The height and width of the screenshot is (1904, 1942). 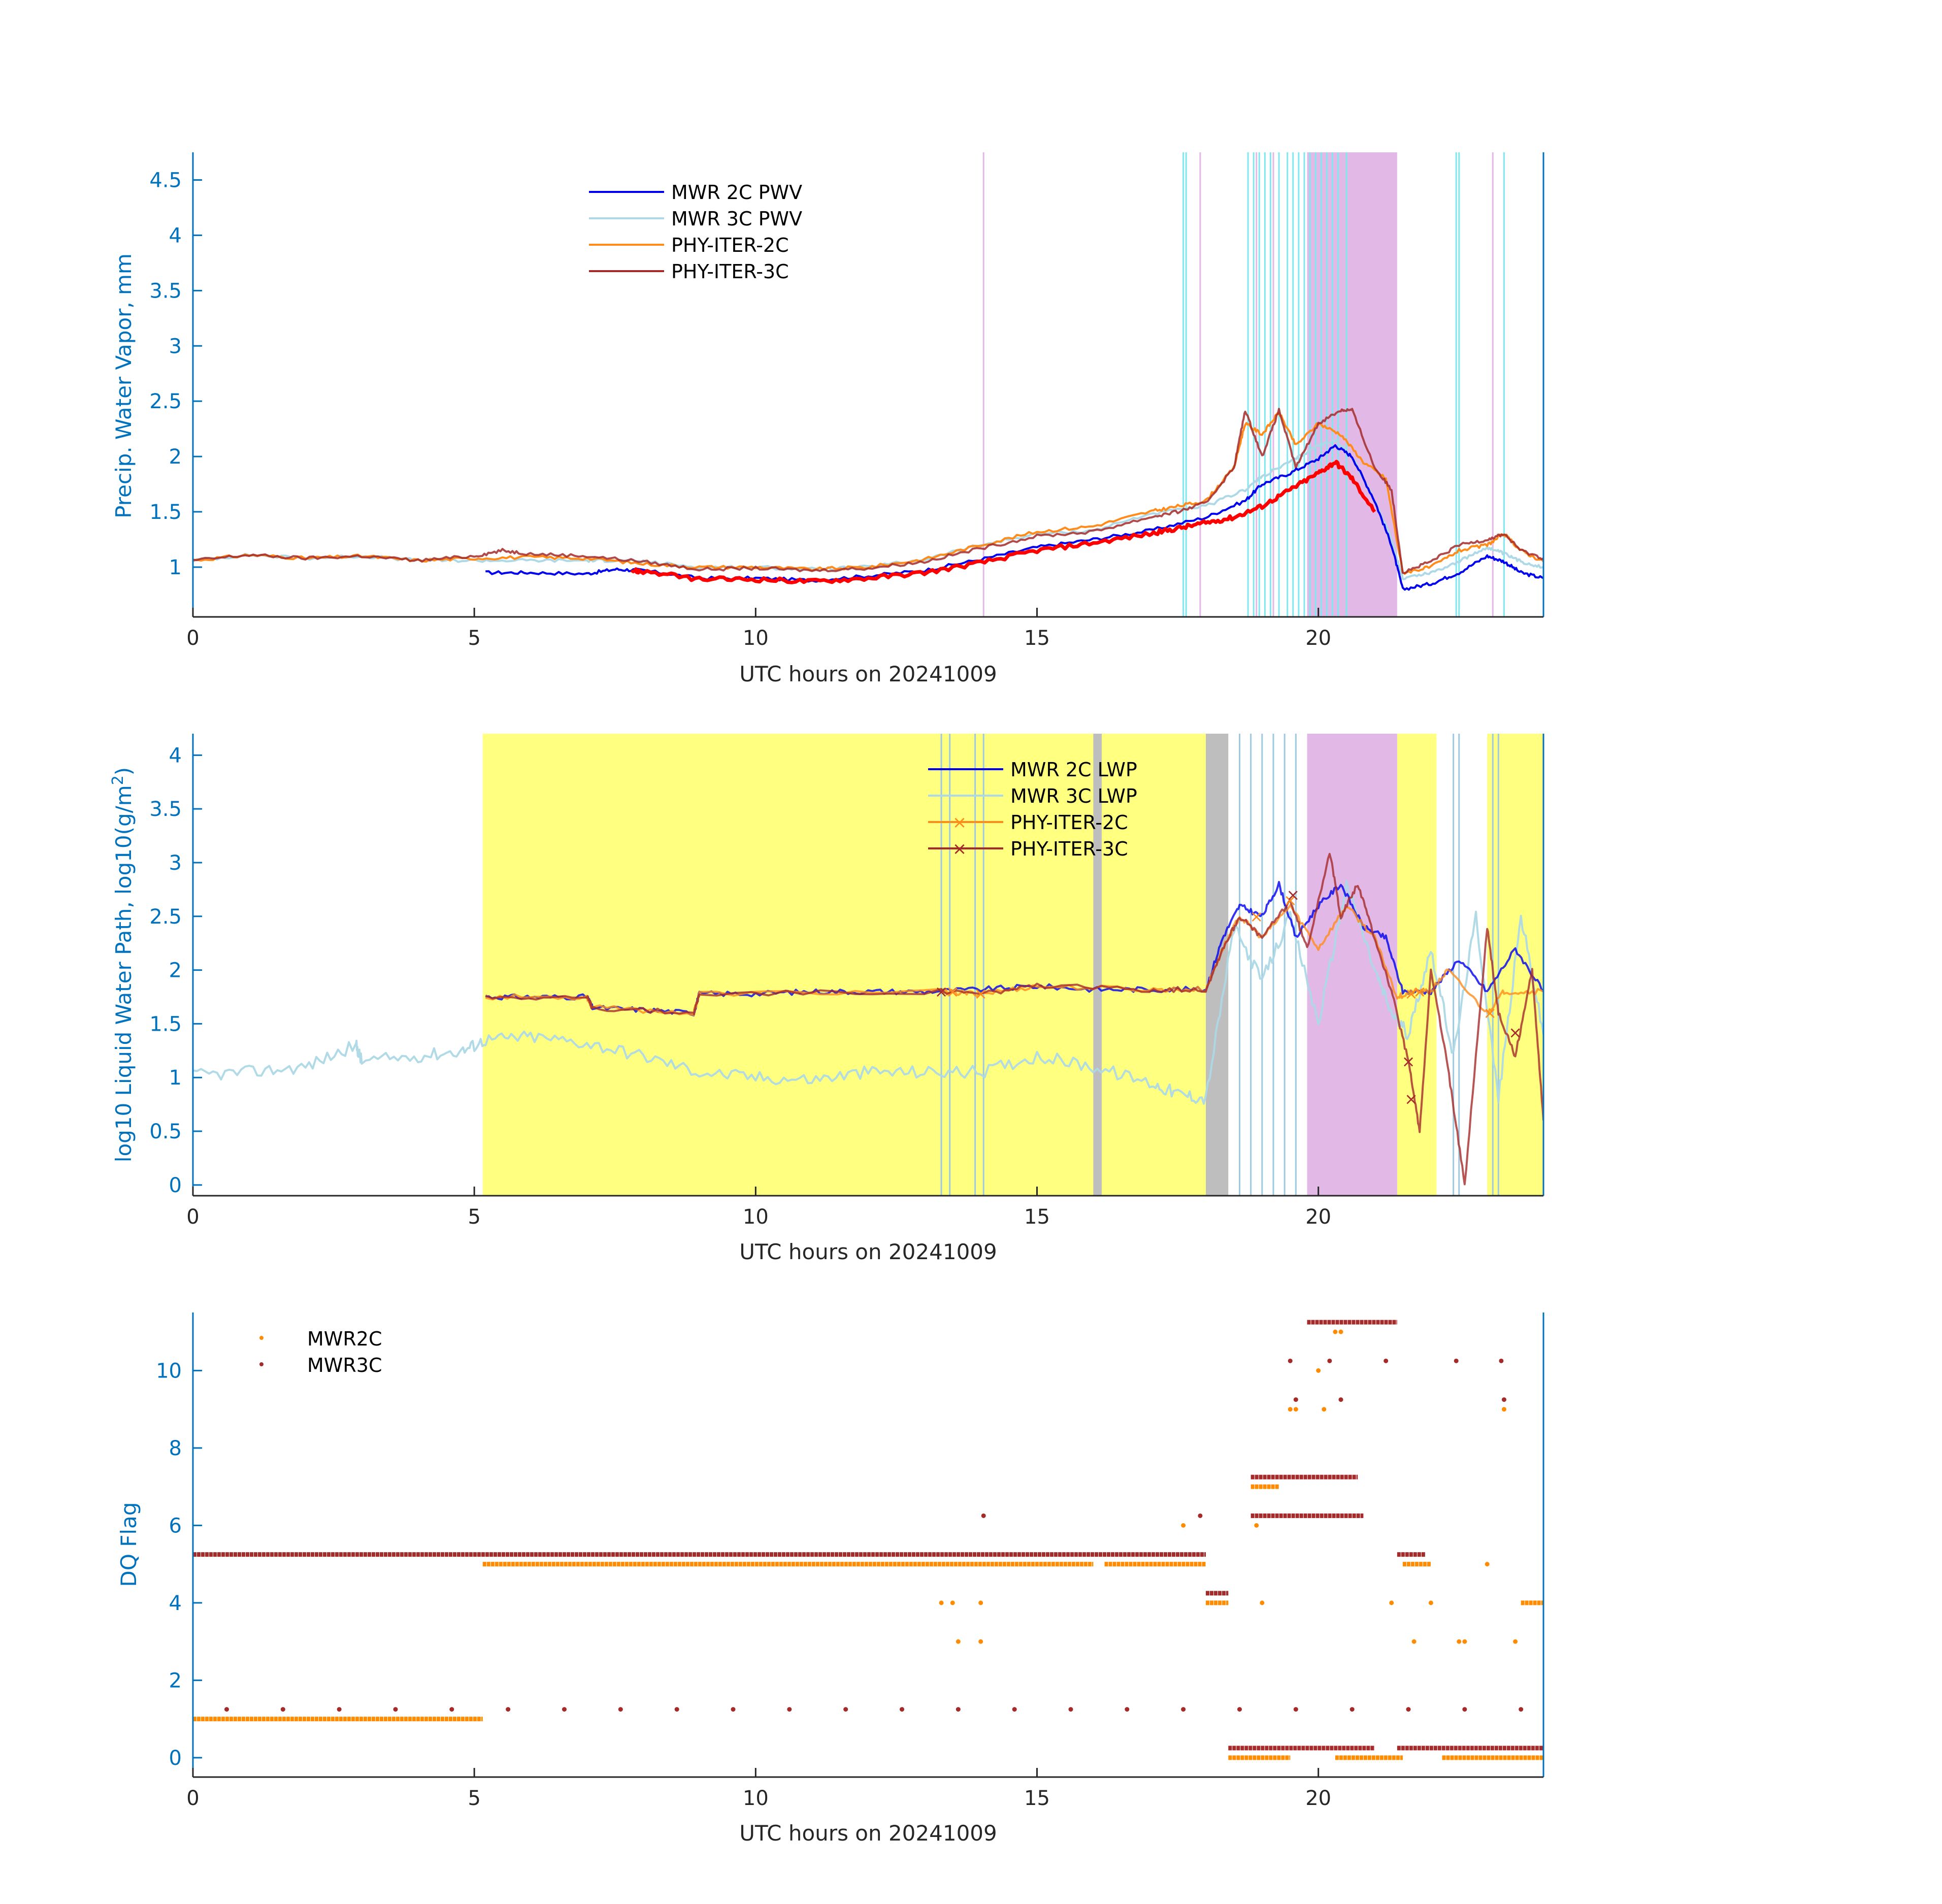 I want to click on legend-label-mwr3c-pwv: MWR 3C PWV, so click(x=736, y=219).